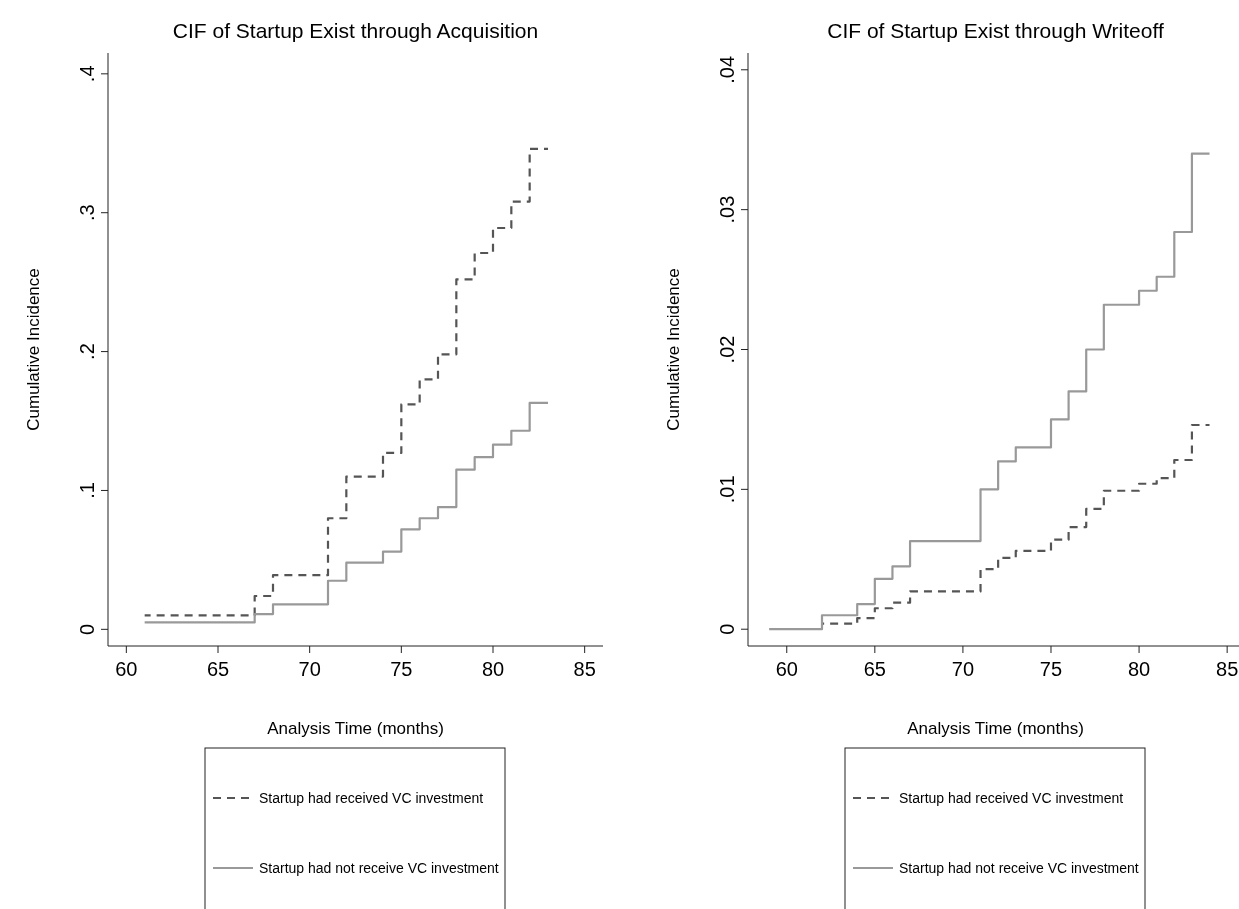 The image size is (1239, 909). I want to click on y-tick-label: .03, so click(727, 209).